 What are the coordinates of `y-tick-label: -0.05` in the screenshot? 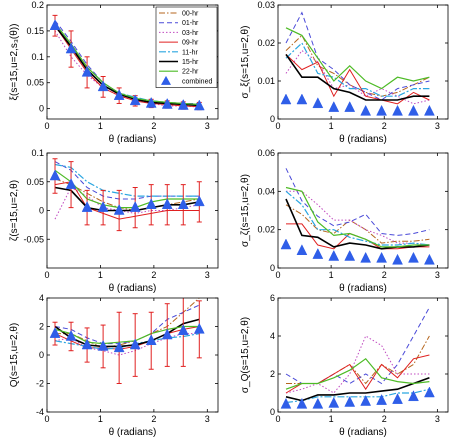 It's located at (33, 239).